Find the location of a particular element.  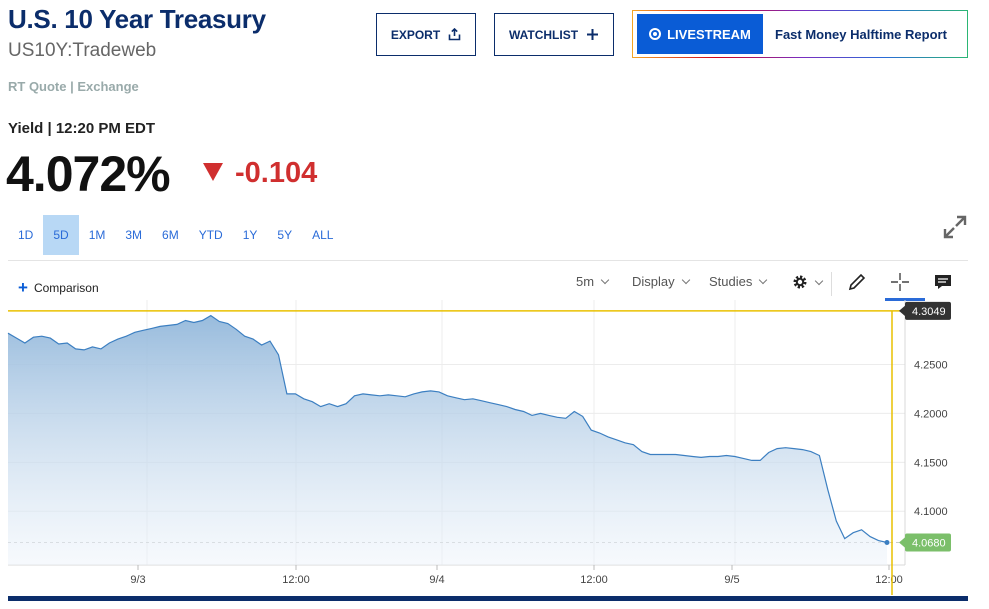

export-label: EXPORT is located at coordinates (415, 34).